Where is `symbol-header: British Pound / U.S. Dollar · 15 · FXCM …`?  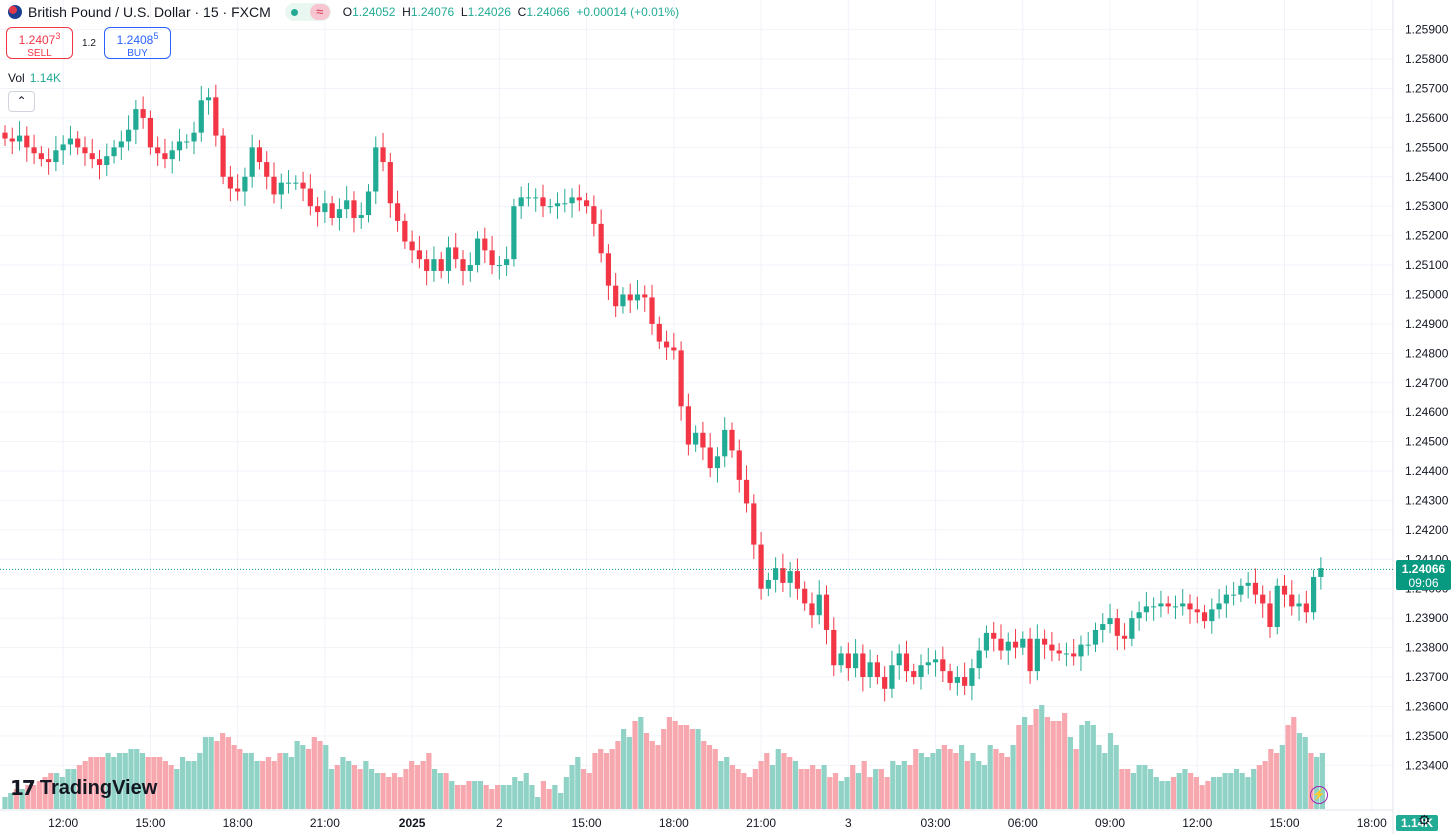
symbol-header: British Pound / U.S. Dollar · 15 · FXCM … is located at coordinates (343, 12).